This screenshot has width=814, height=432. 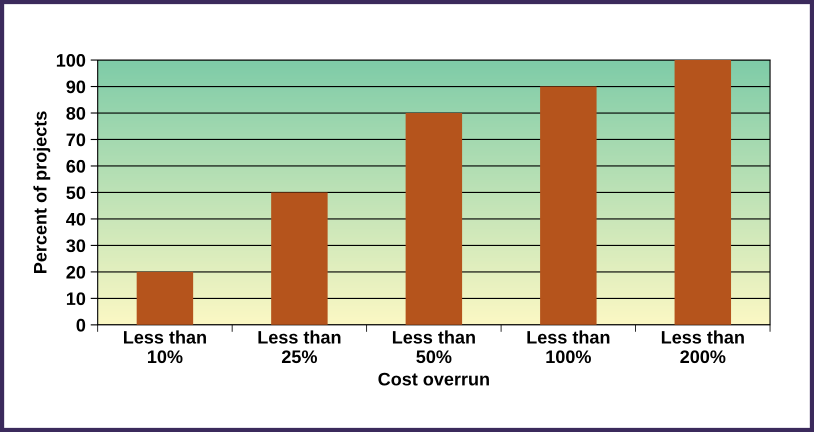 I want to click on y-tick-label: 10, so click(x=76, y=299).